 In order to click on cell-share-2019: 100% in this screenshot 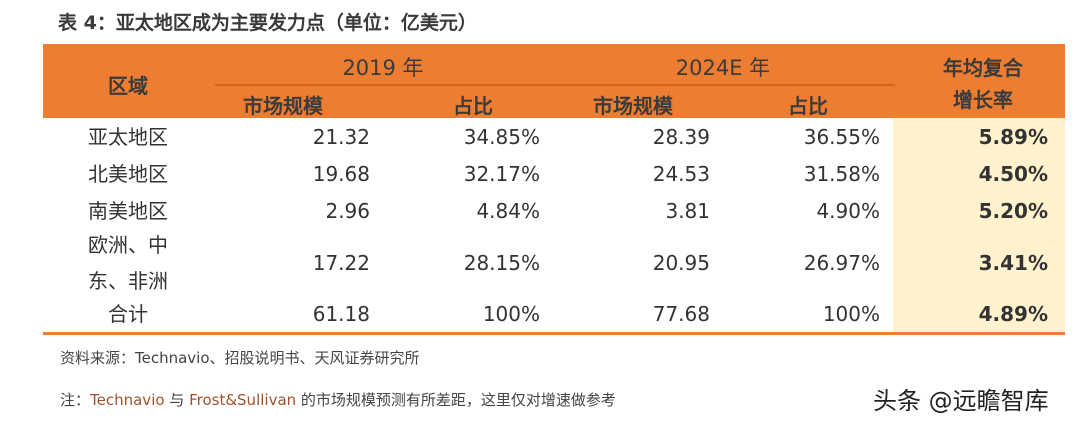, I will do `click(511, 314)`.